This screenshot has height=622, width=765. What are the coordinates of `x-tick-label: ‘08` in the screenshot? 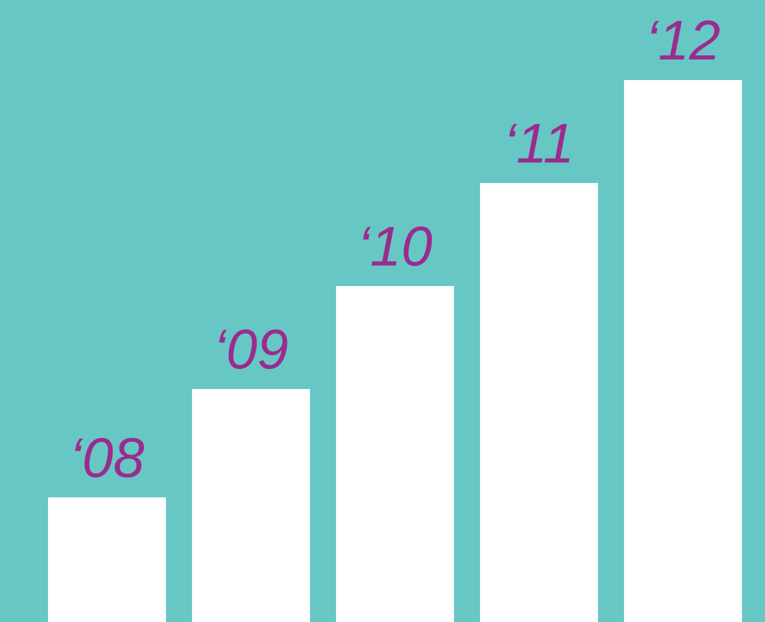 It's located at (107, 457).